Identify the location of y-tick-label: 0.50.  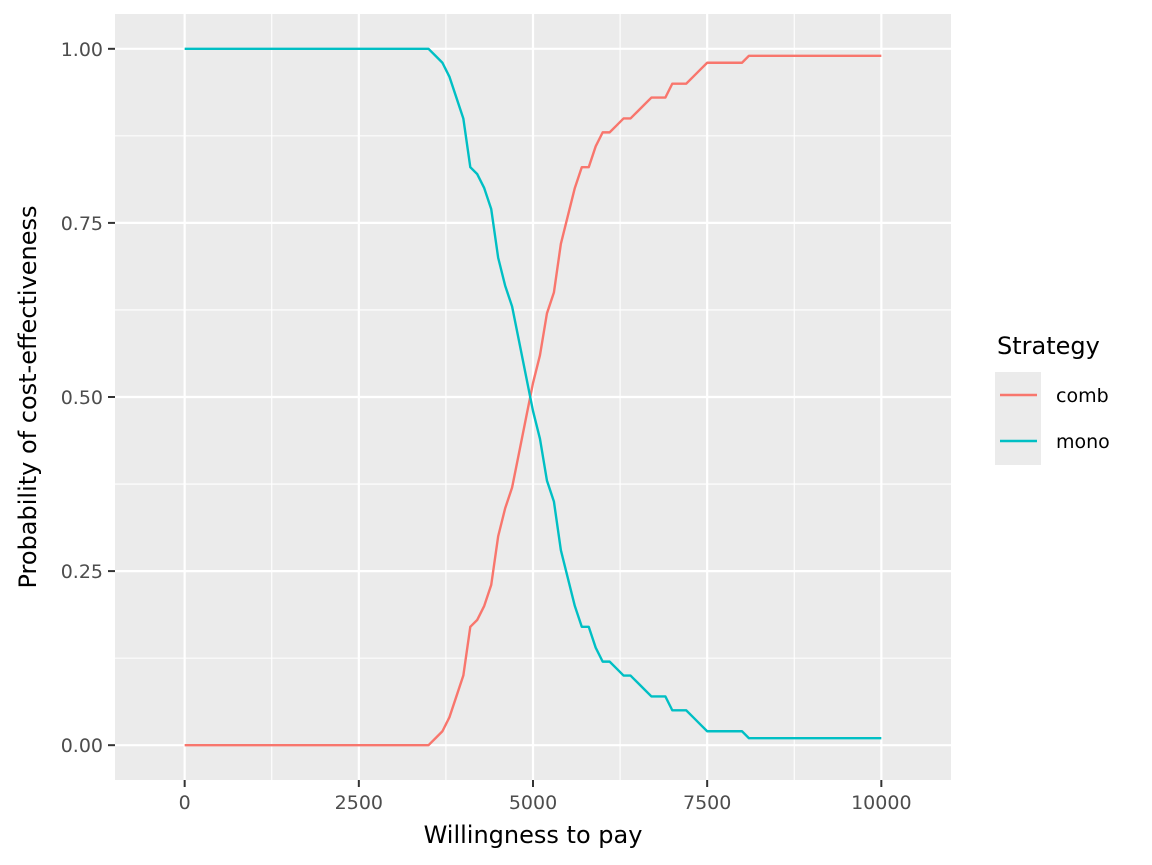
(82, 398).